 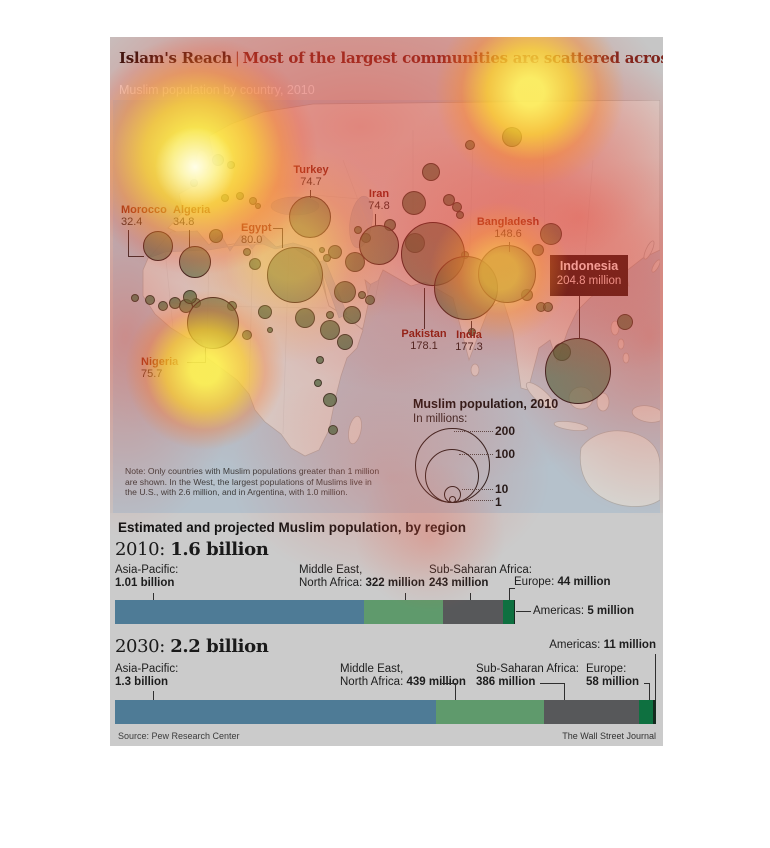 What do you see at coordinates (508, 234) in the screenshot?
I see `country-value: 148.6` at bounding box center [508, 234].